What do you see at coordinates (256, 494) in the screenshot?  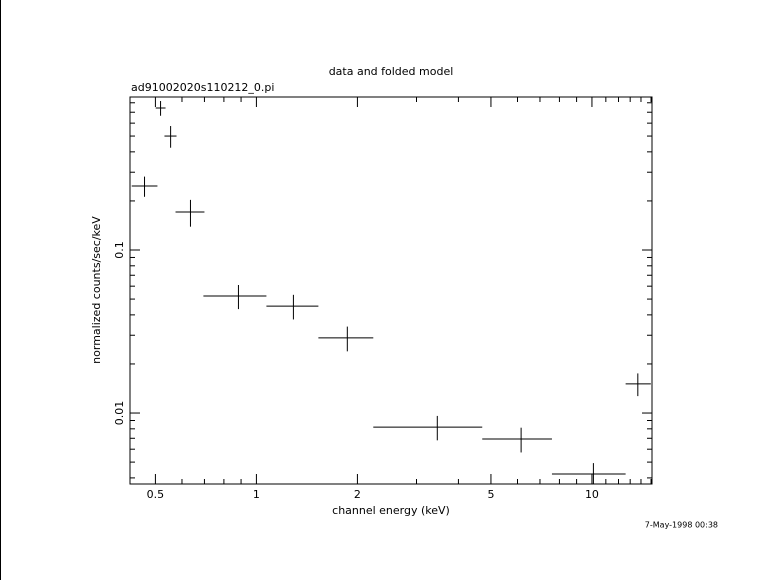 I see `x-tick-label: 1` at bounding box center [256, 494].